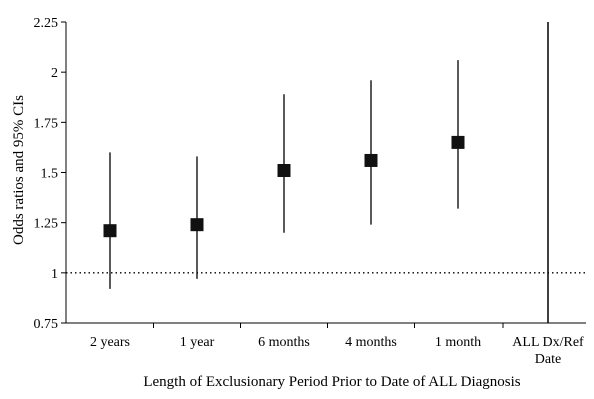 The width and height of the screenshot is (594, 399). I want to click on y-tick-label: 1, so click(54, 274).